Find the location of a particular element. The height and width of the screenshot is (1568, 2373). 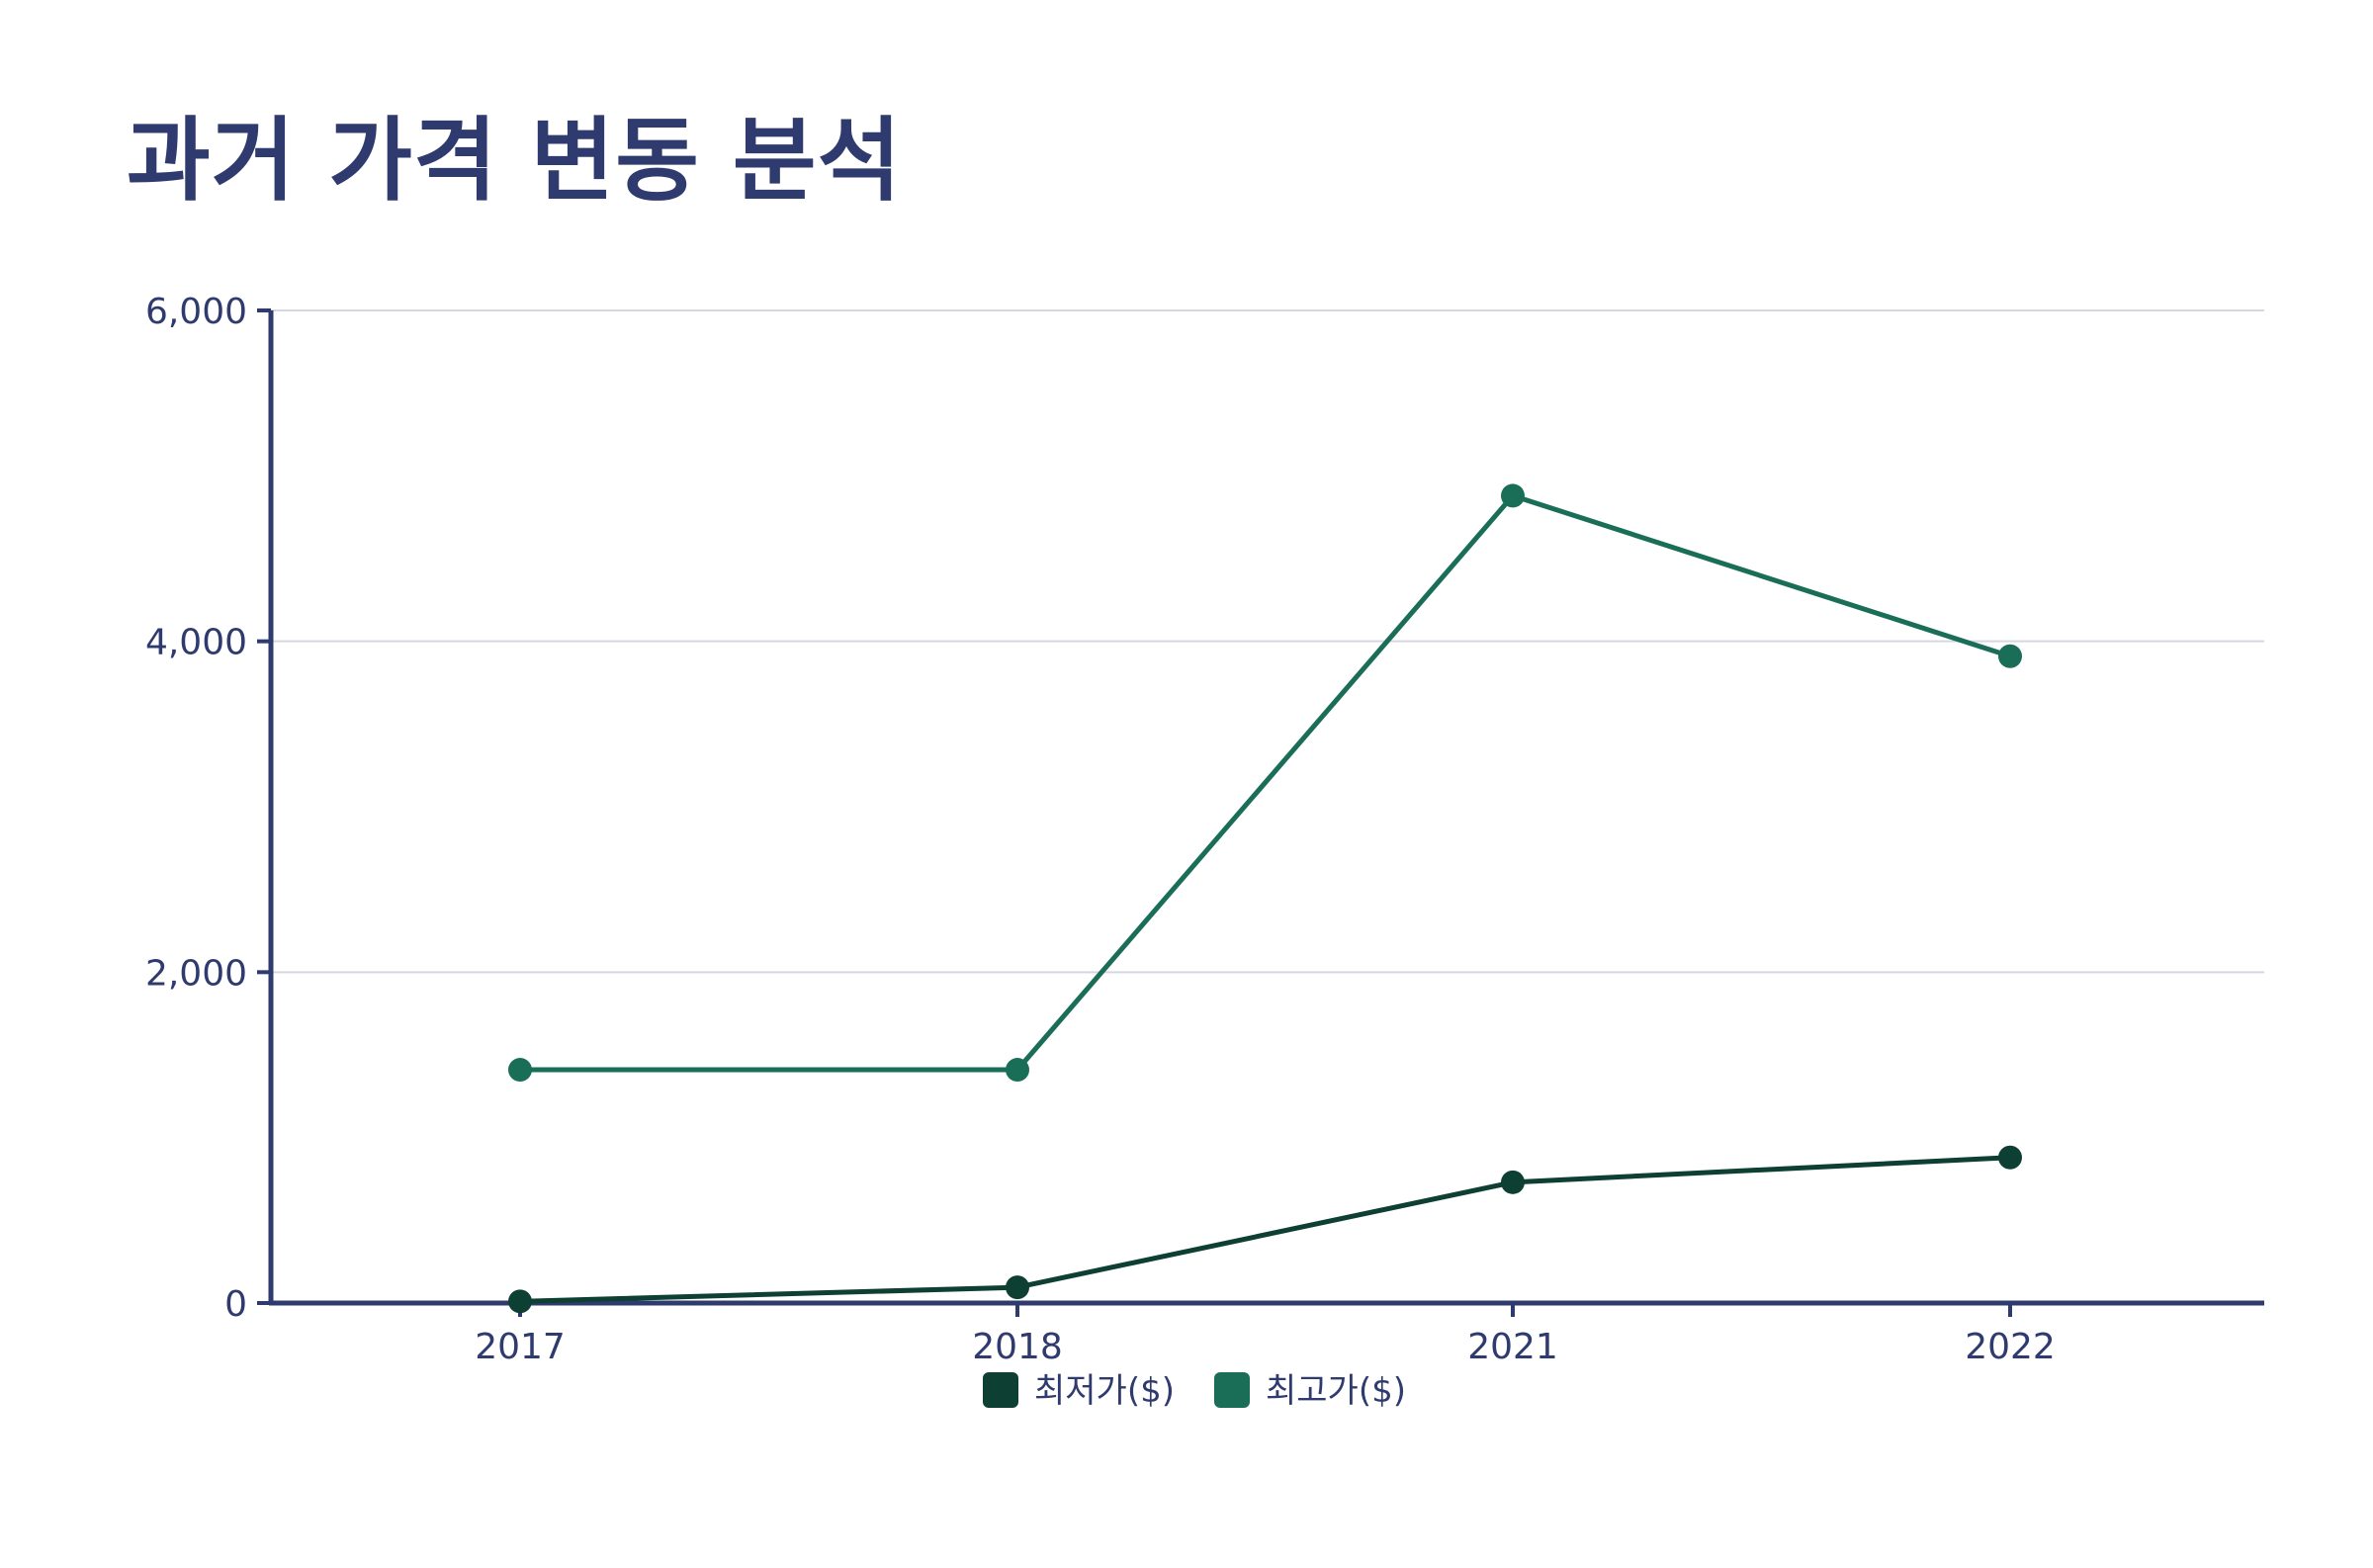

legend-label: 최고가($) is located at coordinates (1336, 1391).